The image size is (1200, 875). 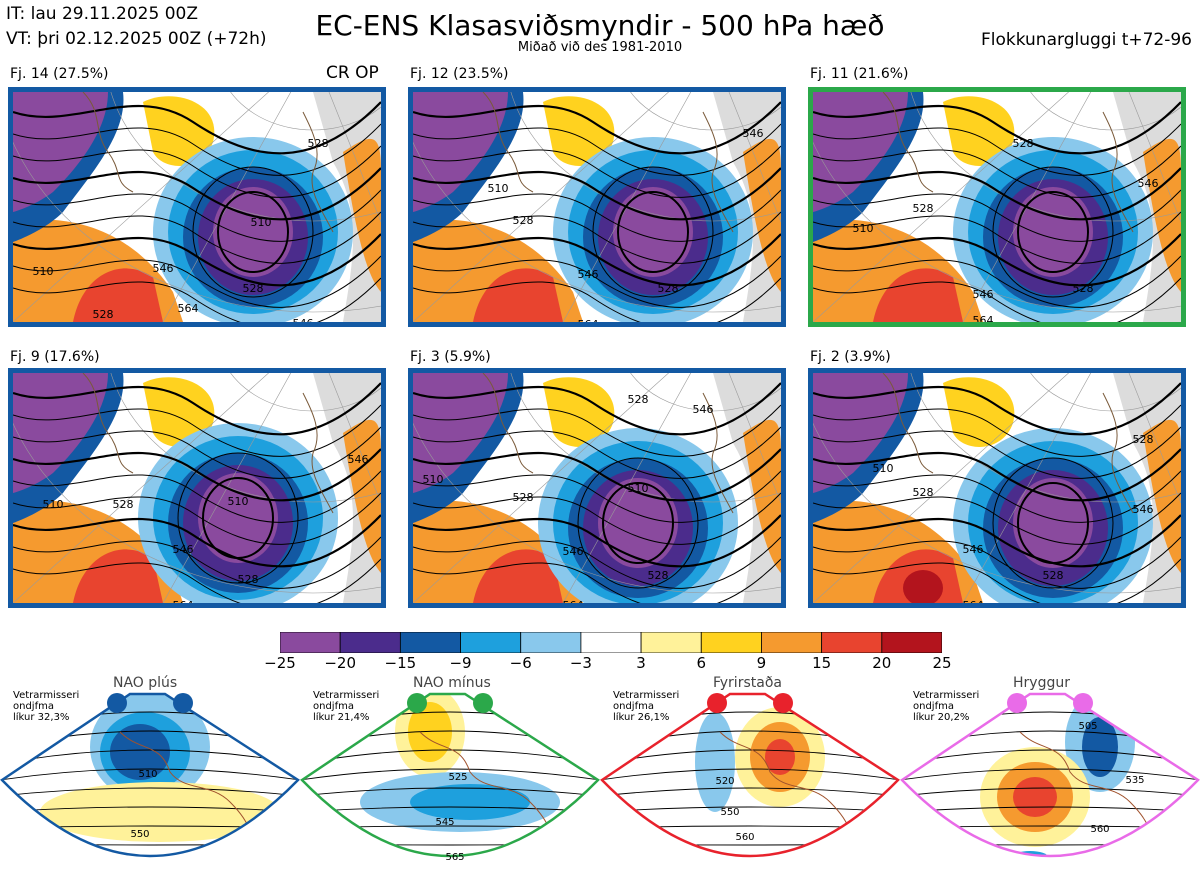 What do you see at coordinates (747, 683) in the screenshot?
I see `regime-title: Fyrirstaða` at bounding box center [747, 683].